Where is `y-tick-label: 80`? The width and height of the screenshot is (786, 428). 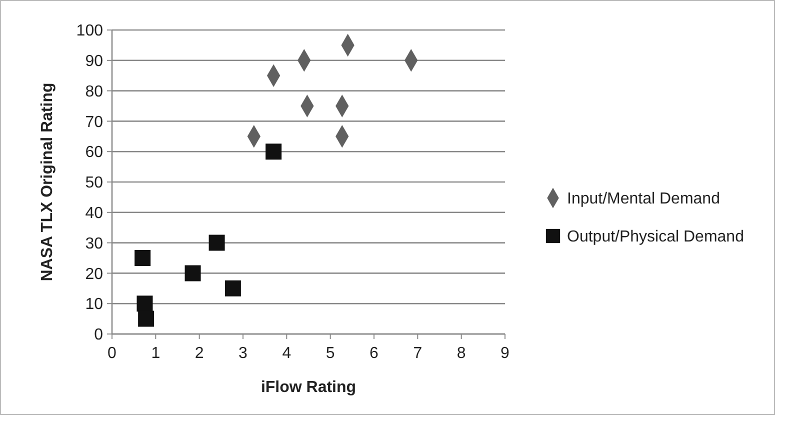
y-tick-label: 80 is located at coordinates (94, 91).